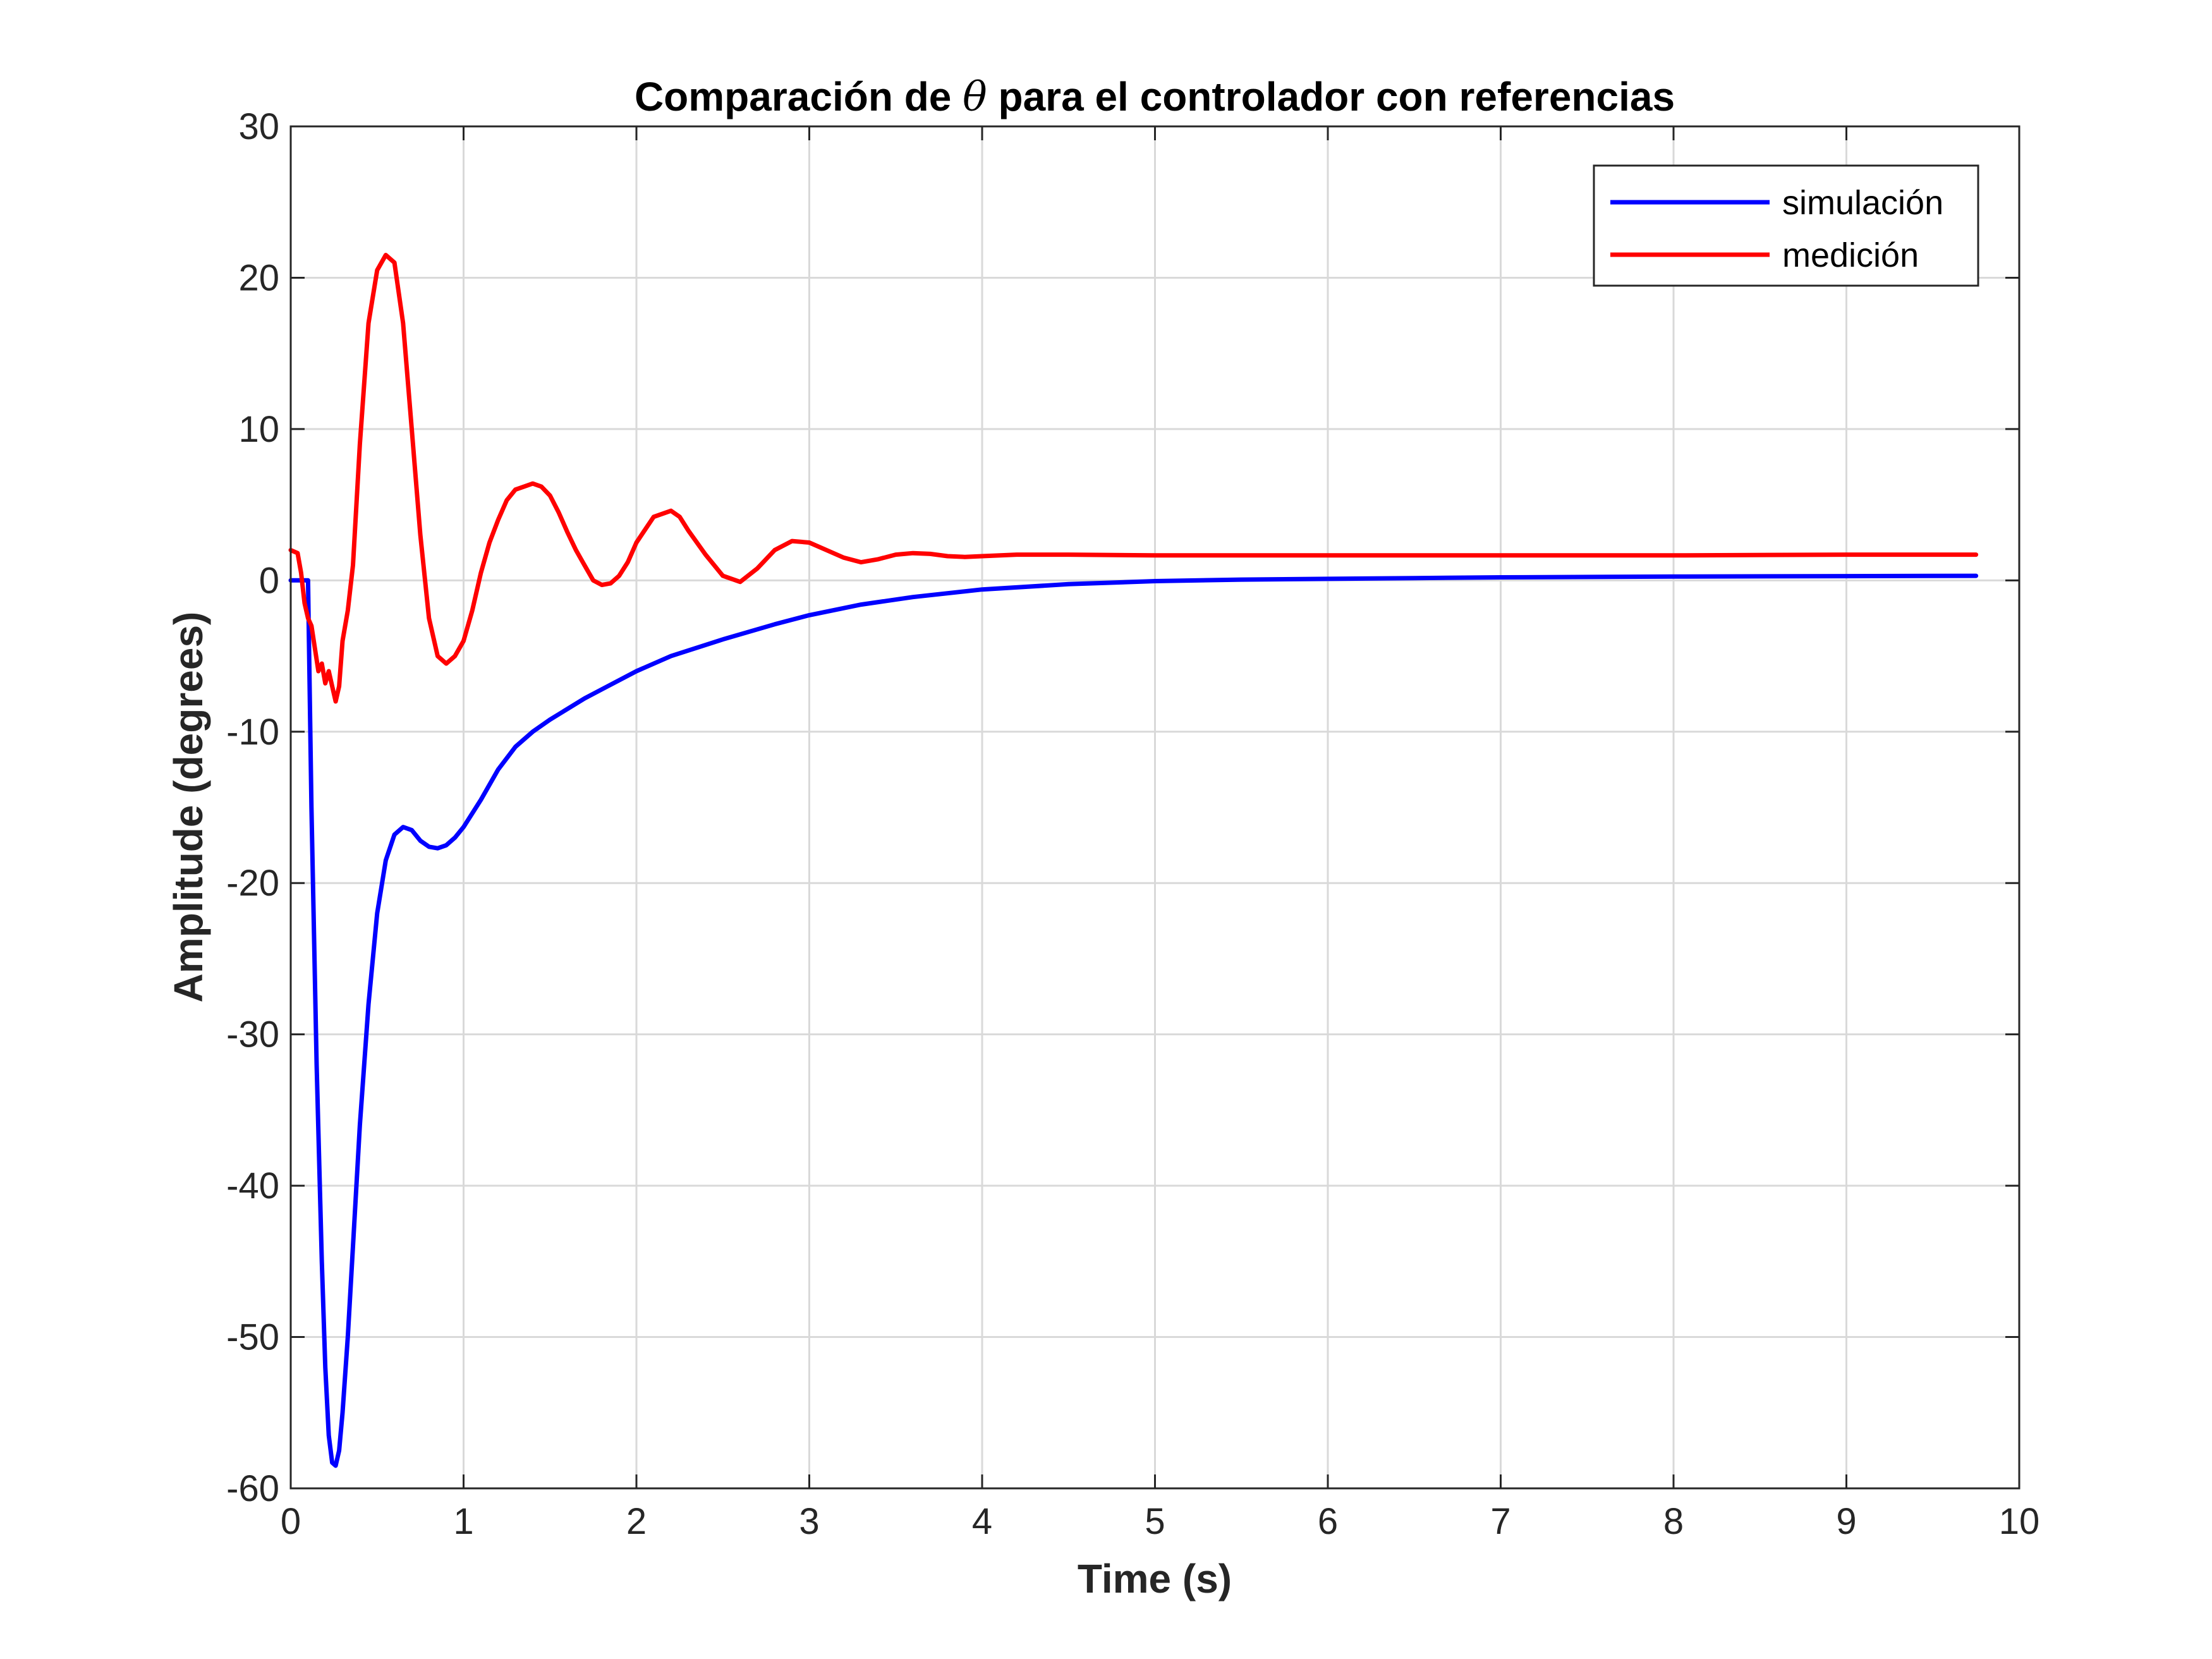 This screenshot has width=2212, height=1659. I want to click on legend: simulación medición, so click(1786, 225).